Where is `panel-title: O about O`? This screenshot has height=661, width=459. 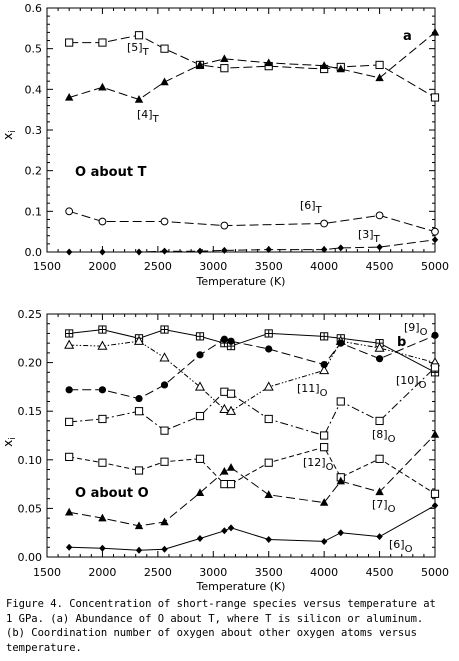
panel-title: O about O is located at coordinates (112, 493).